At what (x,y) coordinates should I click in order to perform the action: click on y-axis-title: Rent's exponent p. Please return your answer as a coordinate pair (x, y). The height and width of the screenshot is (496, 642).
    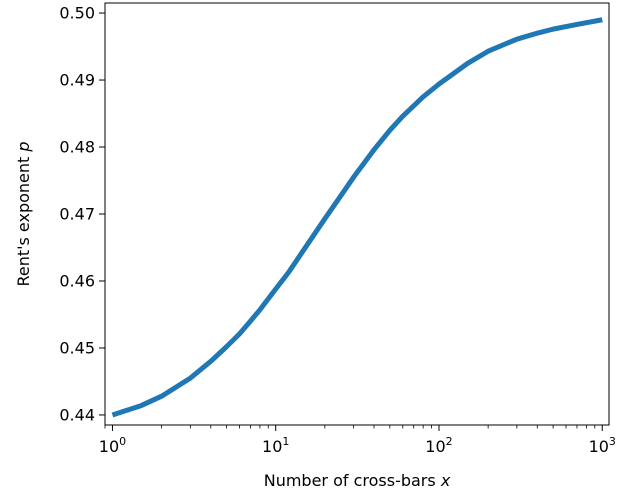
    Looking at the image, I should click on (23, 213).